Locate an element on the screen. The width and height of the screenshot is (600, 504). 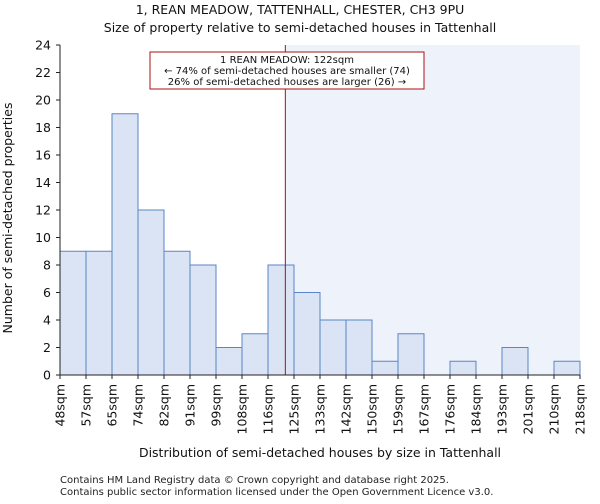
y-tick-label: 22 is located at coordinates (43, 72).